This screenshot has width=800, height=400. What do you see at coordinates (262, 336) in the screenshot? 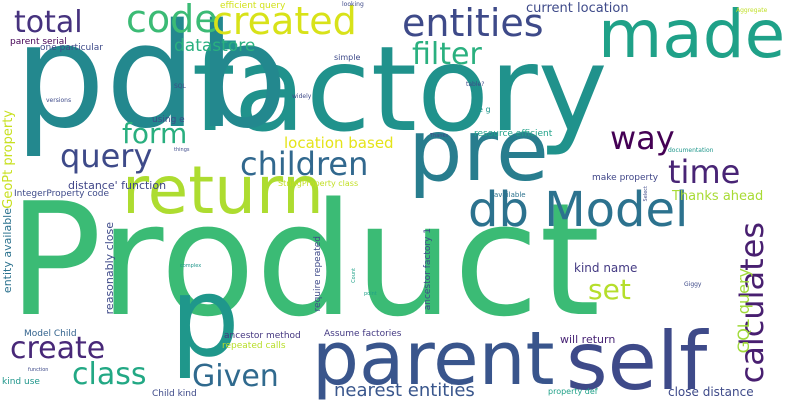
I see `word: ancestor method` at bounding box center [262, 336].